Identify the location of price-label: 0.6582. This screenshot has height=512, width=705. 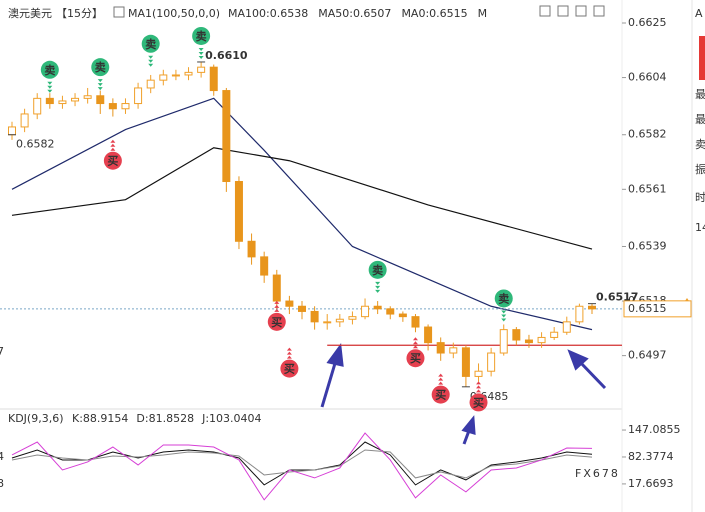
(35, 144).